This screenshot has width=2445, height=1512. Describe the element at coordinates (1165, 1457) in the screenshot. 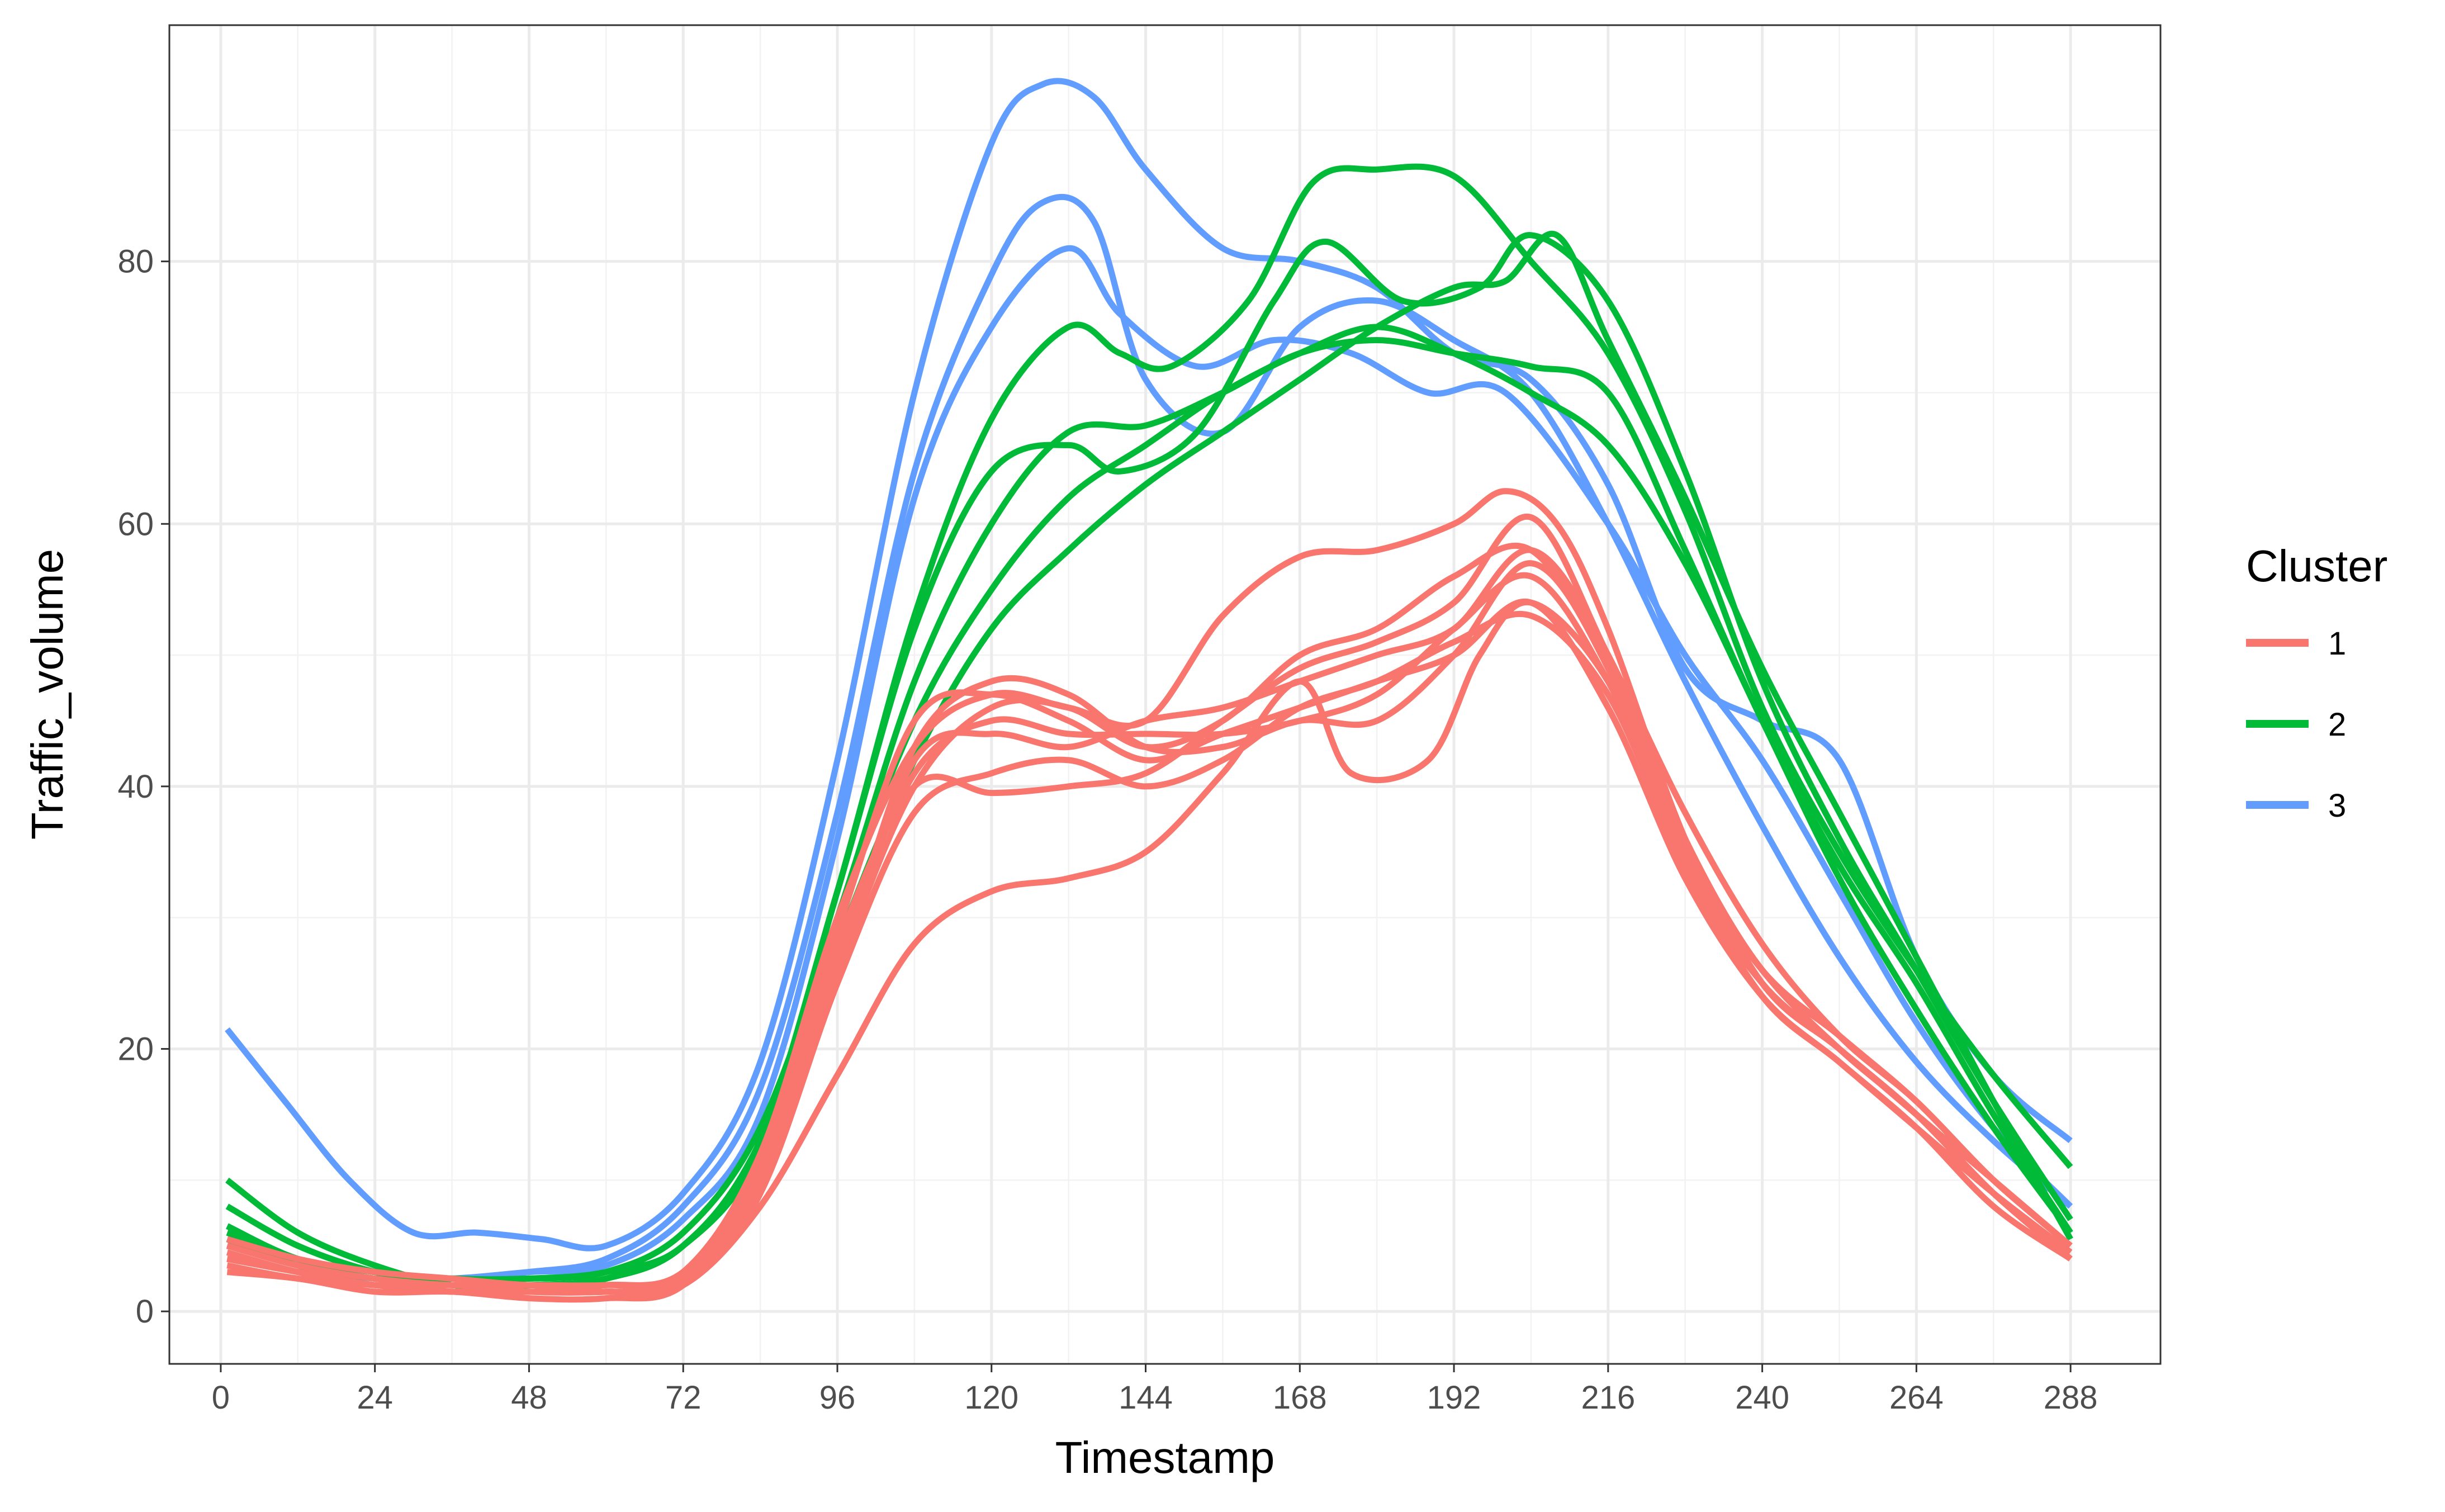

I see `x-axis-title: Timestamp` at that location.